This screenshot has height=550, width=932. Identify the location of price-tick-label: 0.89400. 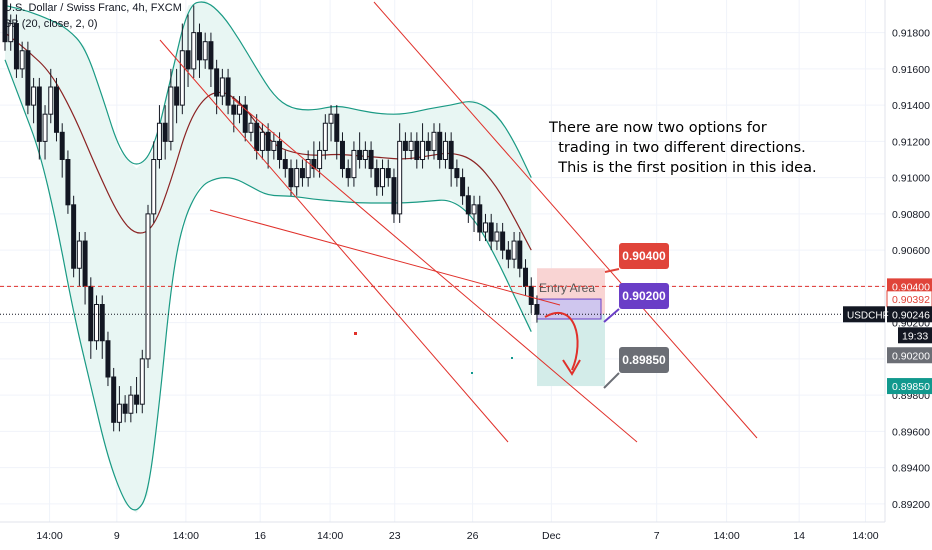
(911, 469).